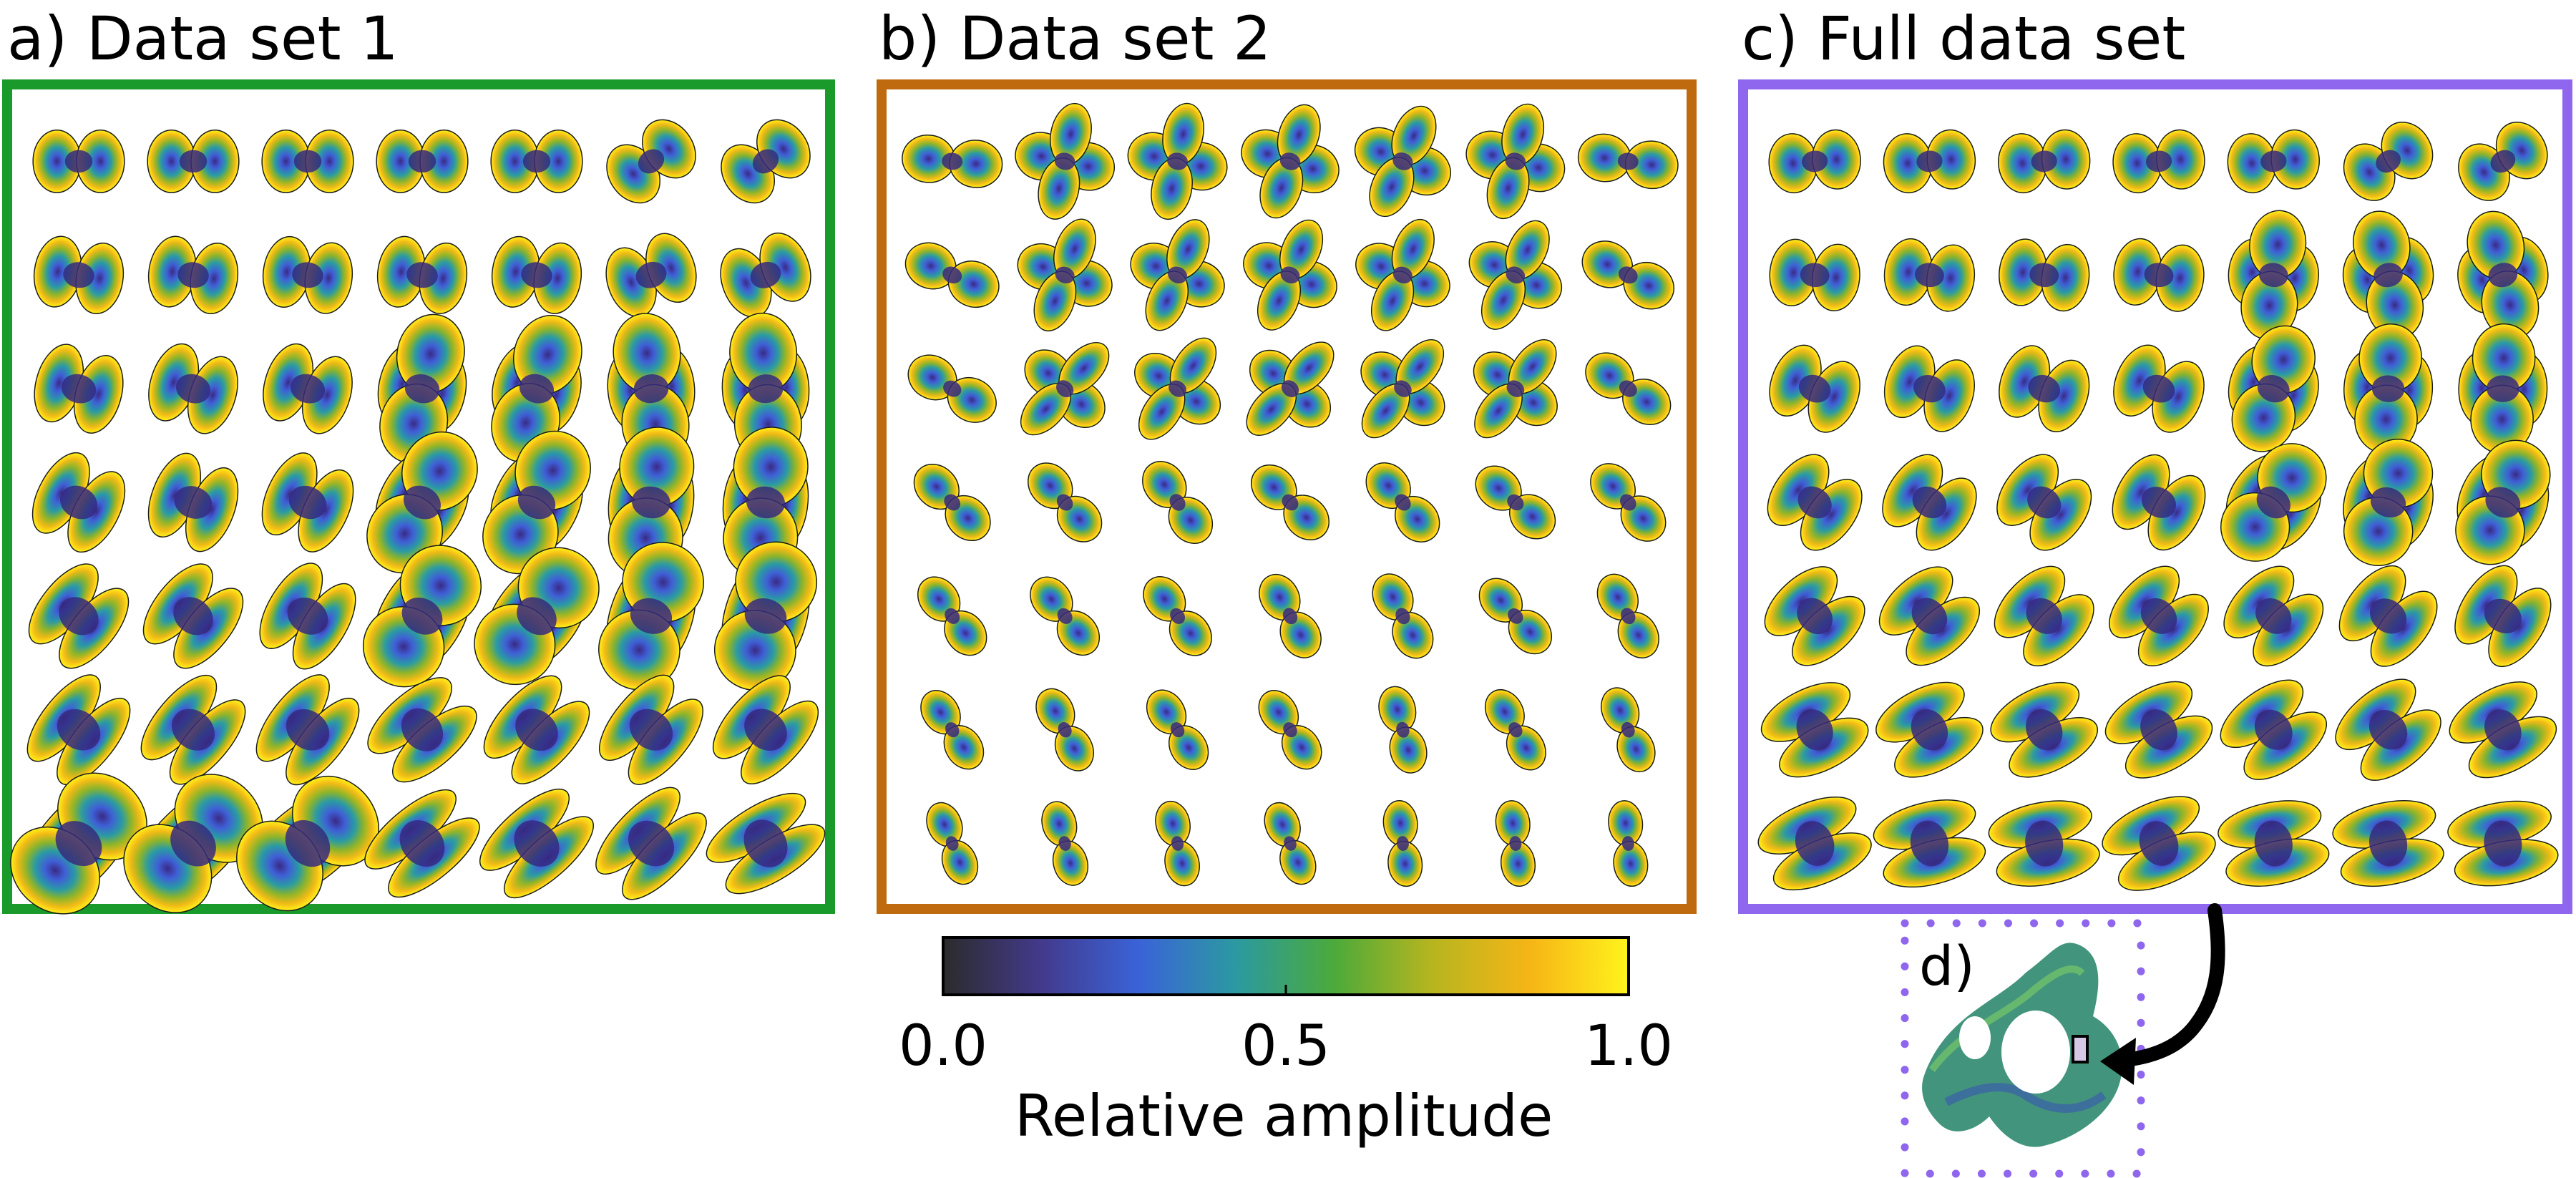 This screenshot has width=2576, height=1178. I want to click on colorbar-ticks: 0.0 0.5 1.0, so click(1286, 1046).